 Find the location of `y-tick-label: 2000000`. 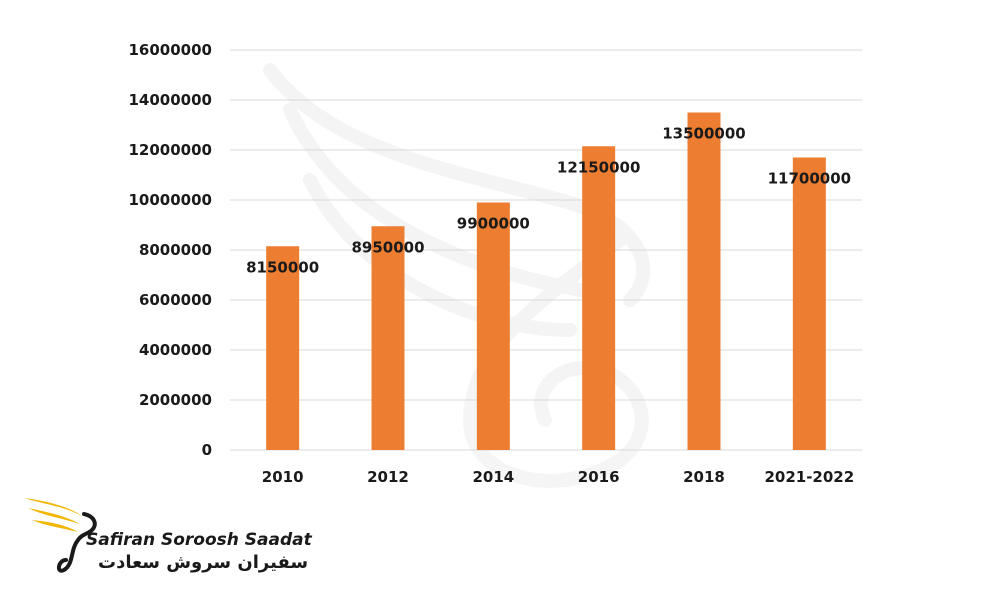

y-tick-label: 2000000 is located at coordinates (175, 400).